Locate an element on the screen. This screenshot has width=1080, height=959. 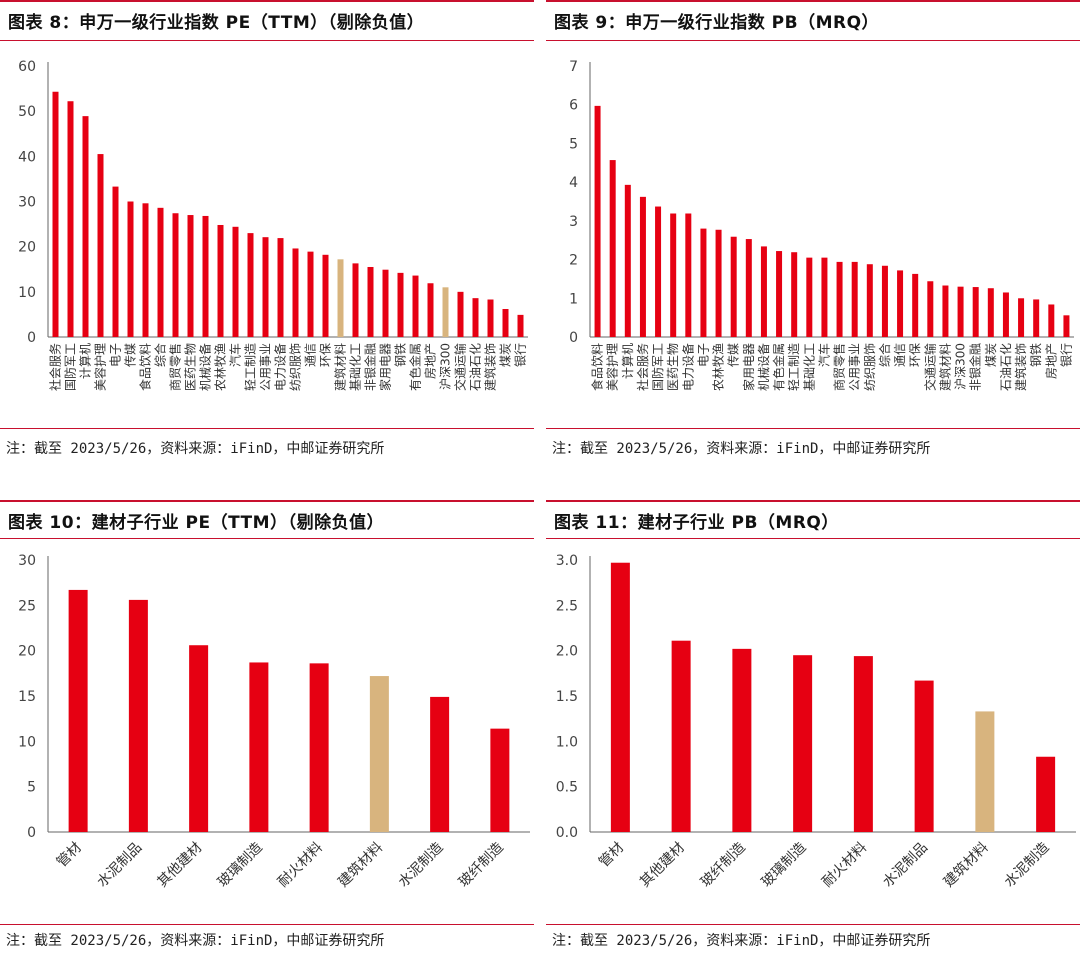
x-tick-label: 轻工制造 is located at coordinates (794, 367).